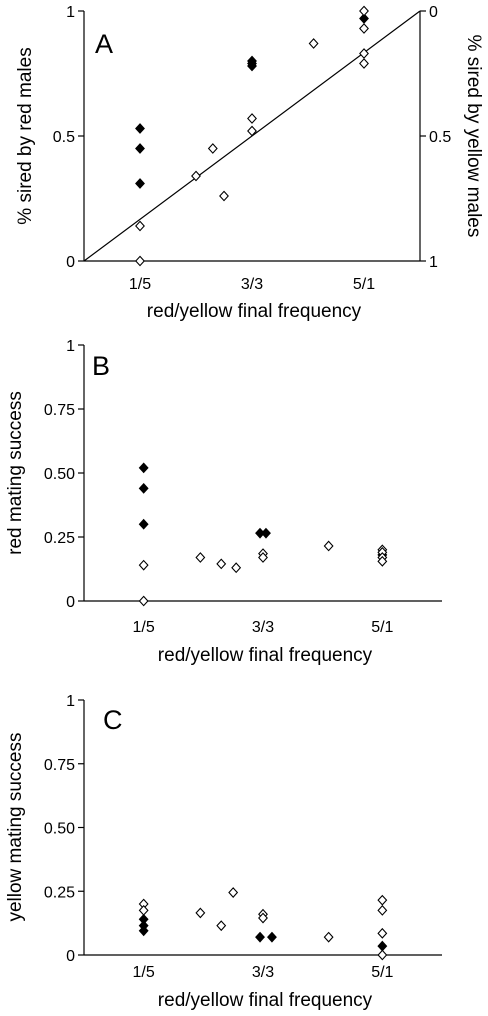 This screenshot has height=1016, width=488. I want to click on y-right-tick-label: 1, so click(433, 262).